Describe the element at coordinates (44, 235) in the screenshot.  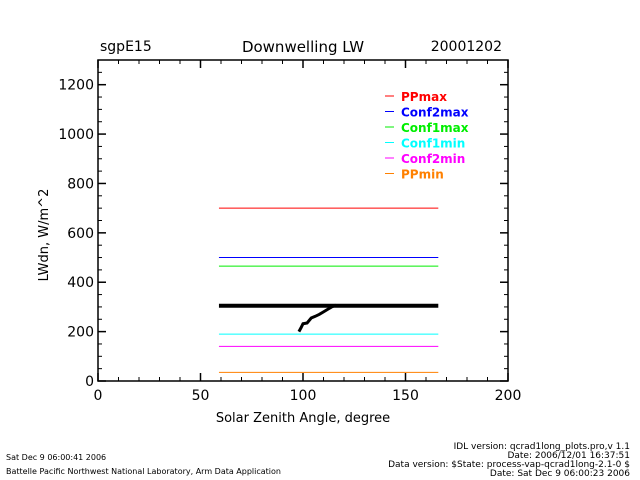
I see `y-axis-label: LWdn, W/m^2` at that location.